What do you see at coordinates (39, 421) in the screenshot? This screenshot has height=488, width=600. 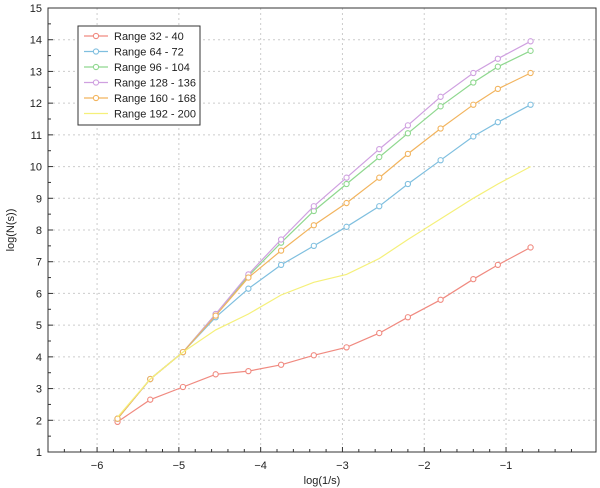 I see `y-tick-label: 2` at bounding box center [39, 421].